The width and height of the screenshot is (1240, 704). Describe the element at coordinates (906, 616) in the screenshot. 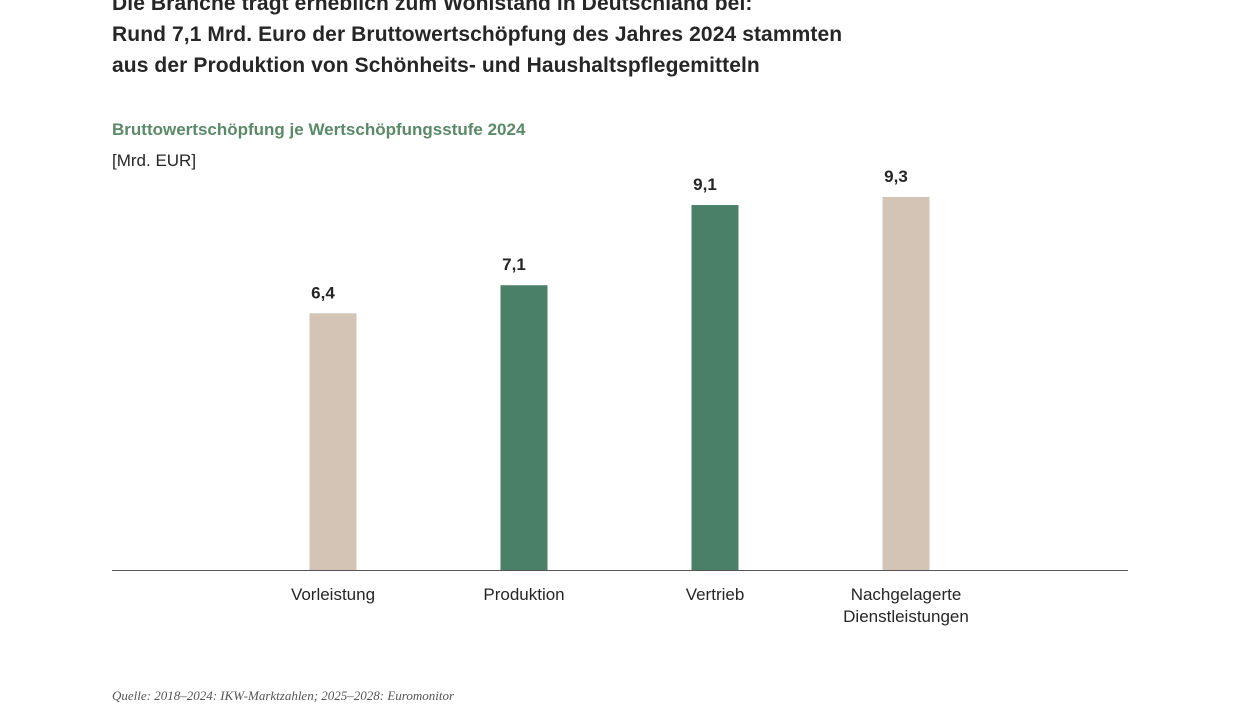

I see `x-tick-label: Dienstleistungen` at that location.